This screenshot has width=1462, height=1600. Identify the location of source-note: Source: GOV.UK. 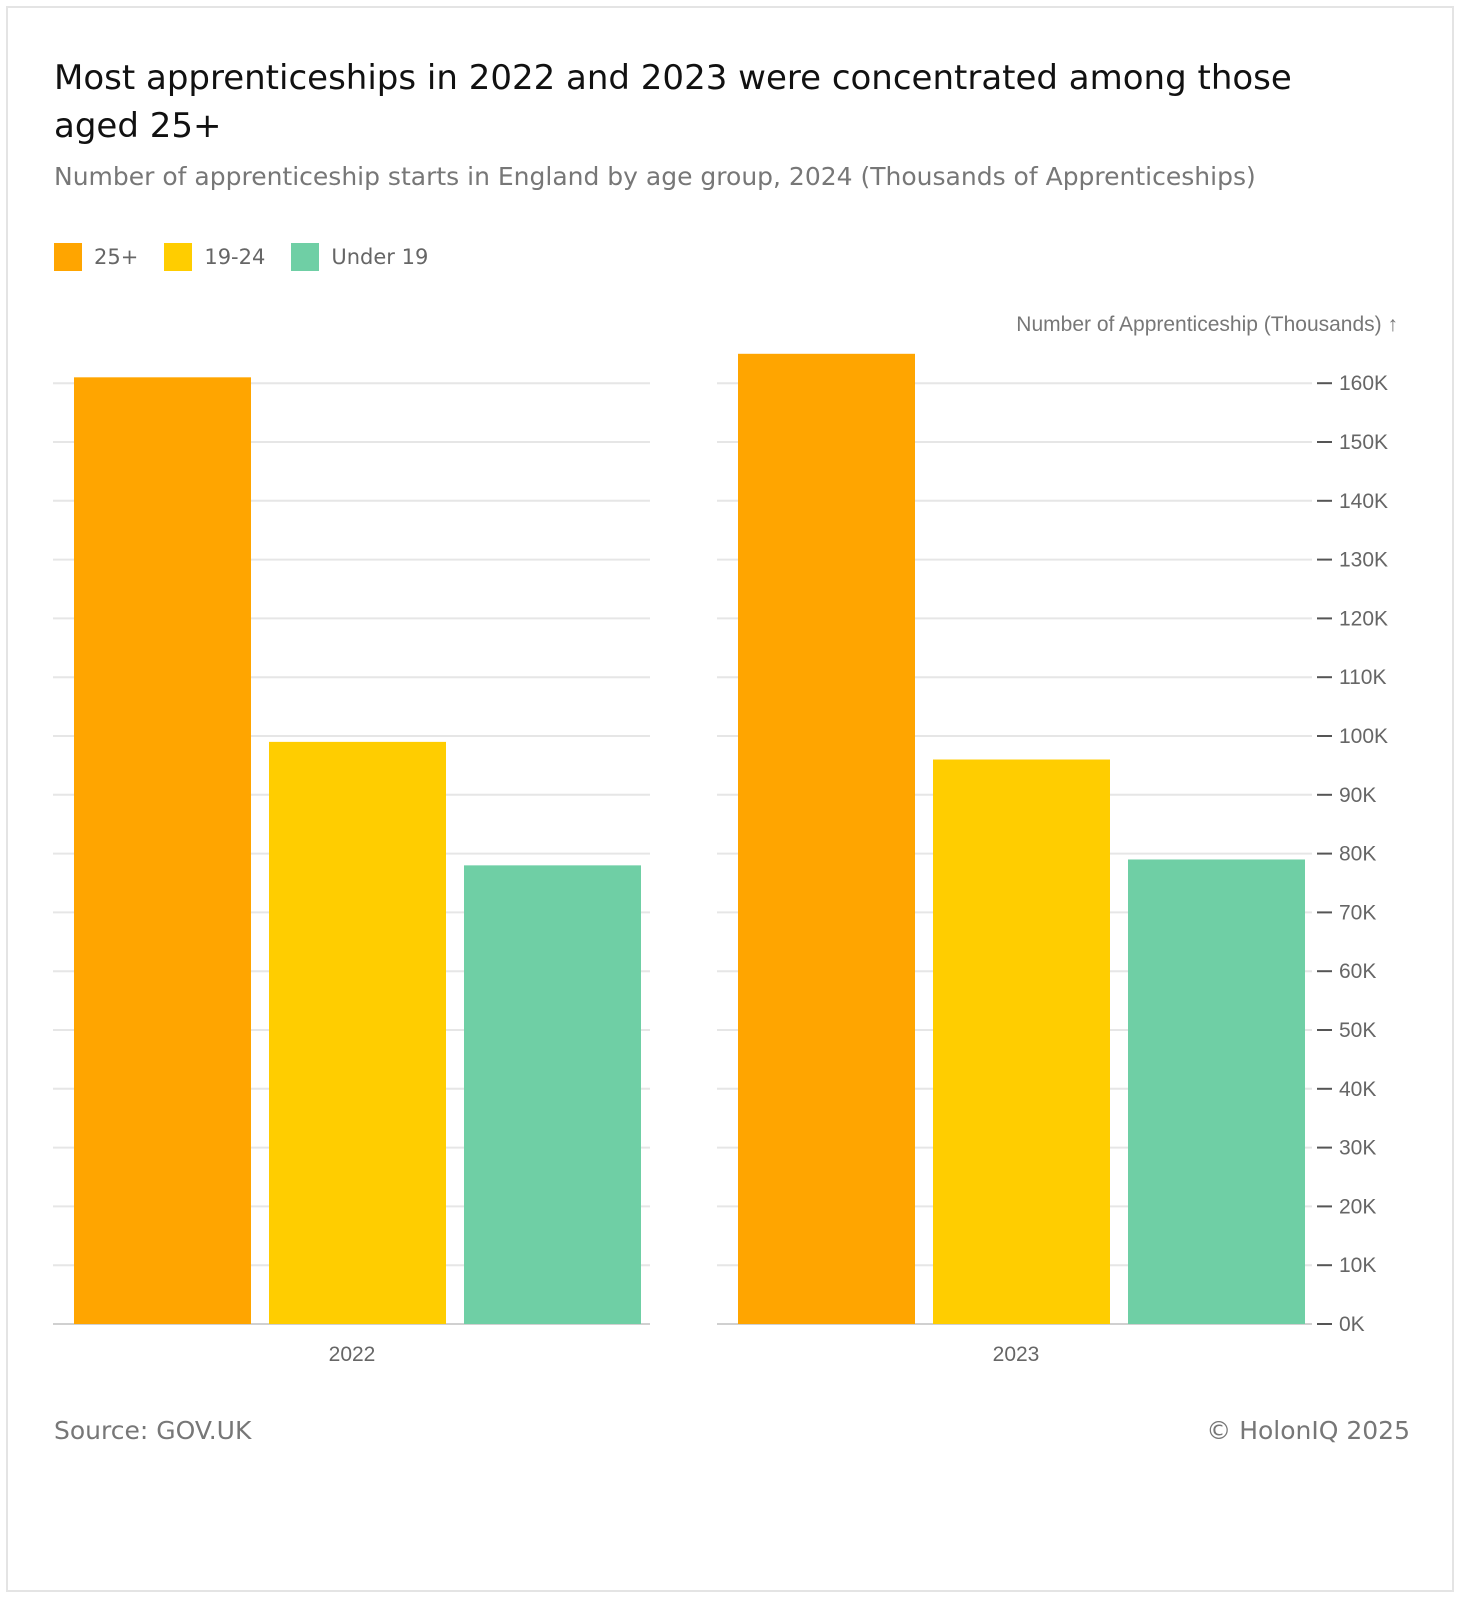
(153, 1430).